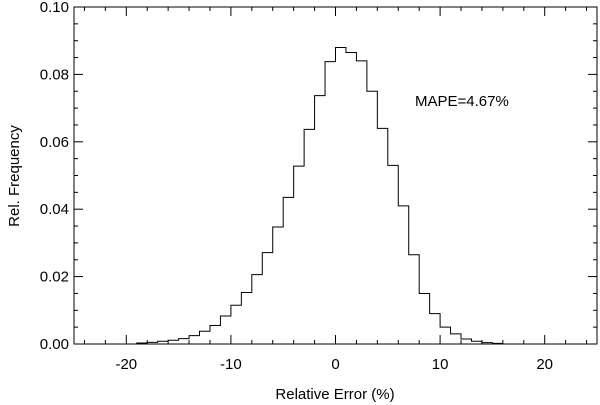  Describe the element at coordinates (54, 74) in the screenshot. I see `y-tick-label: 0.08` at that location.